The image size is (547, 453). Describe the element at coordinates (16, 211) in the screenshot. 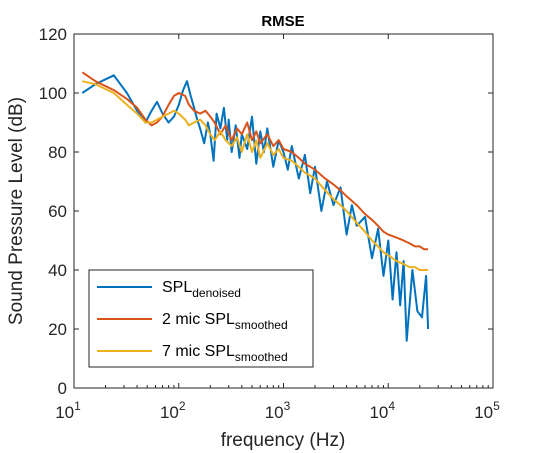

I see `y-axis-label: Sound Pressure Level (dB)` at that location.